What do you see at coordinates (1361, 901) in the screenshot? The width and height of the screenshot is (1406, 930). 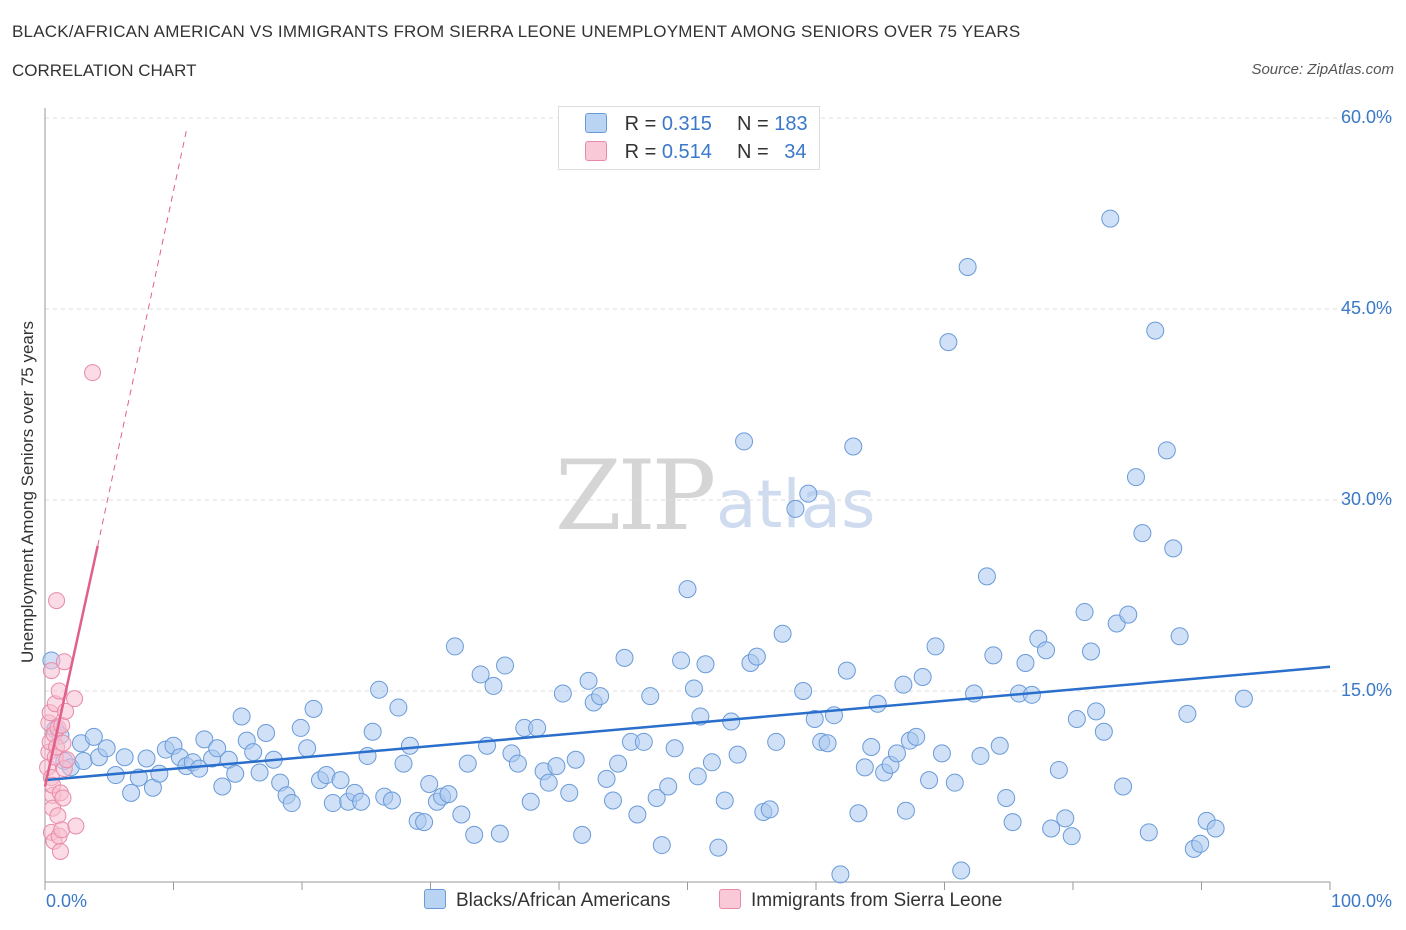 I see `x-tick-label-max: 100.0%` at bounding box center [1361, 901].